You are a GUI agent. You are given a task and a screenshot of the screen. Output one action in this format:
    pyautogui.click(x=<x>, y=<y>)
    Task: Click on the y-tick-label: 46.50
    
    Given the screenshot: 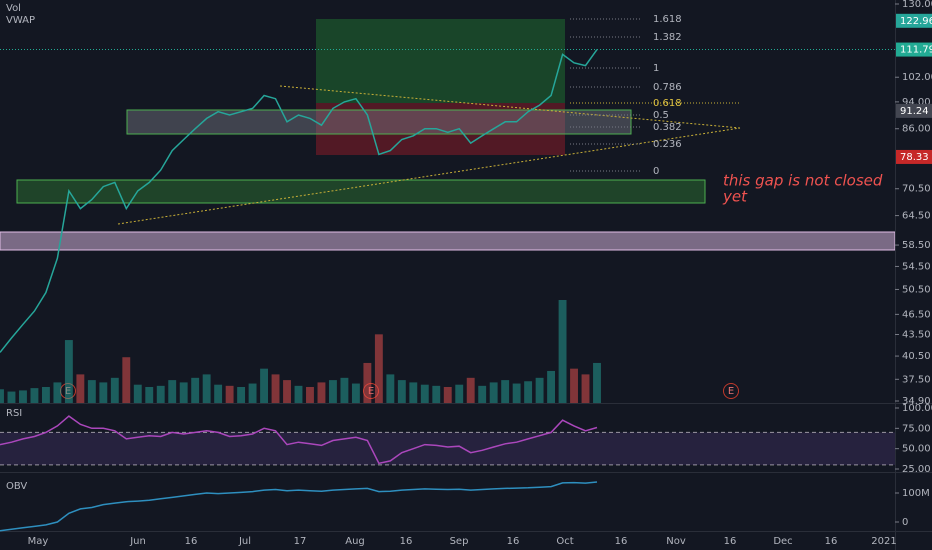 What is the action you would take?
    pyautogui.click(x=916, y=314)
    